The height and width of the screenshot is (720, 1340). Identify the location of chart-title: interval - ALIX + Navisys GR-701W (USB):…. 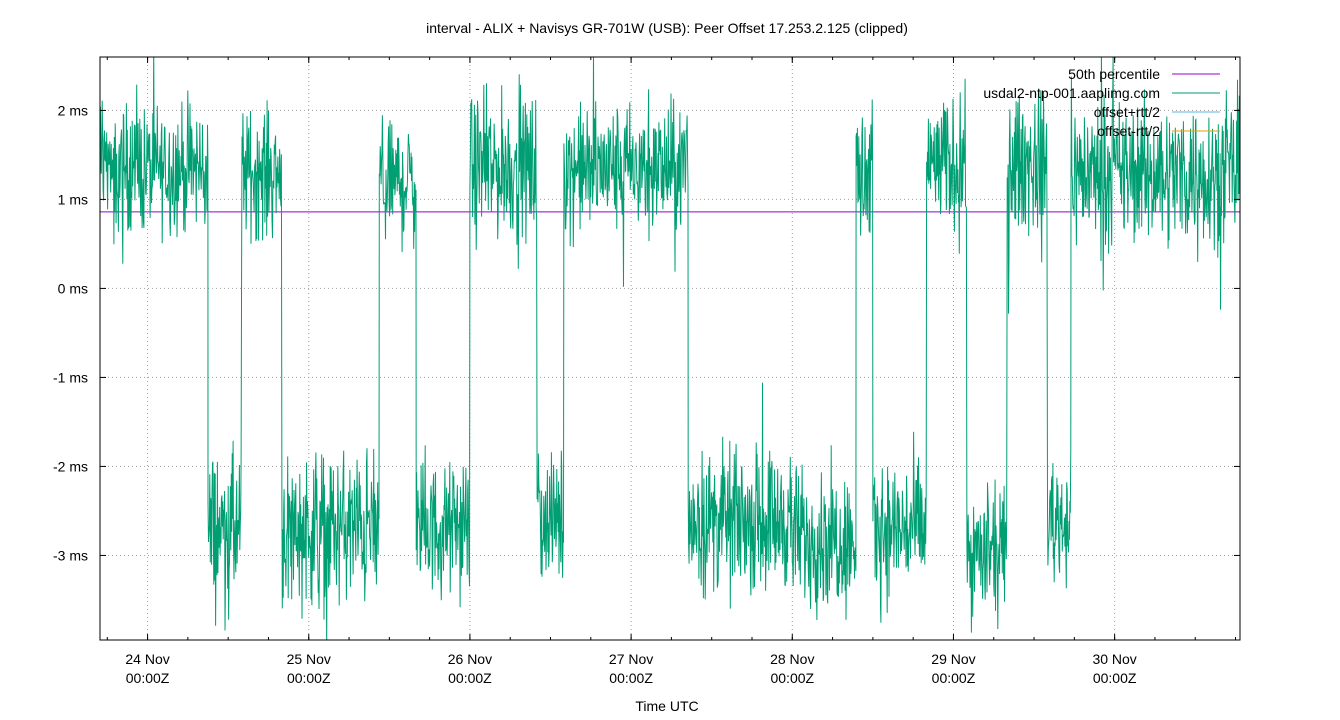
(667, 28).